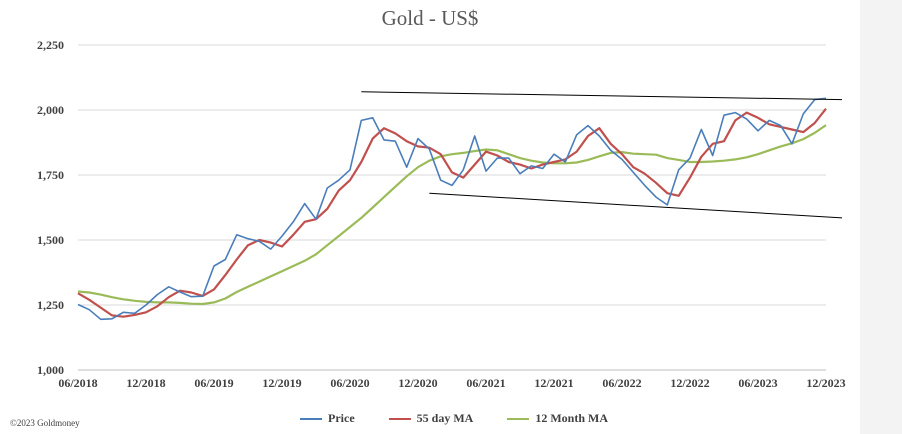 The width and height of the screenshot is (902, 434). Describe the element at coordinates (518, 418) in the screenshot. I see `legend-swatch-12-month-ma` at that location.